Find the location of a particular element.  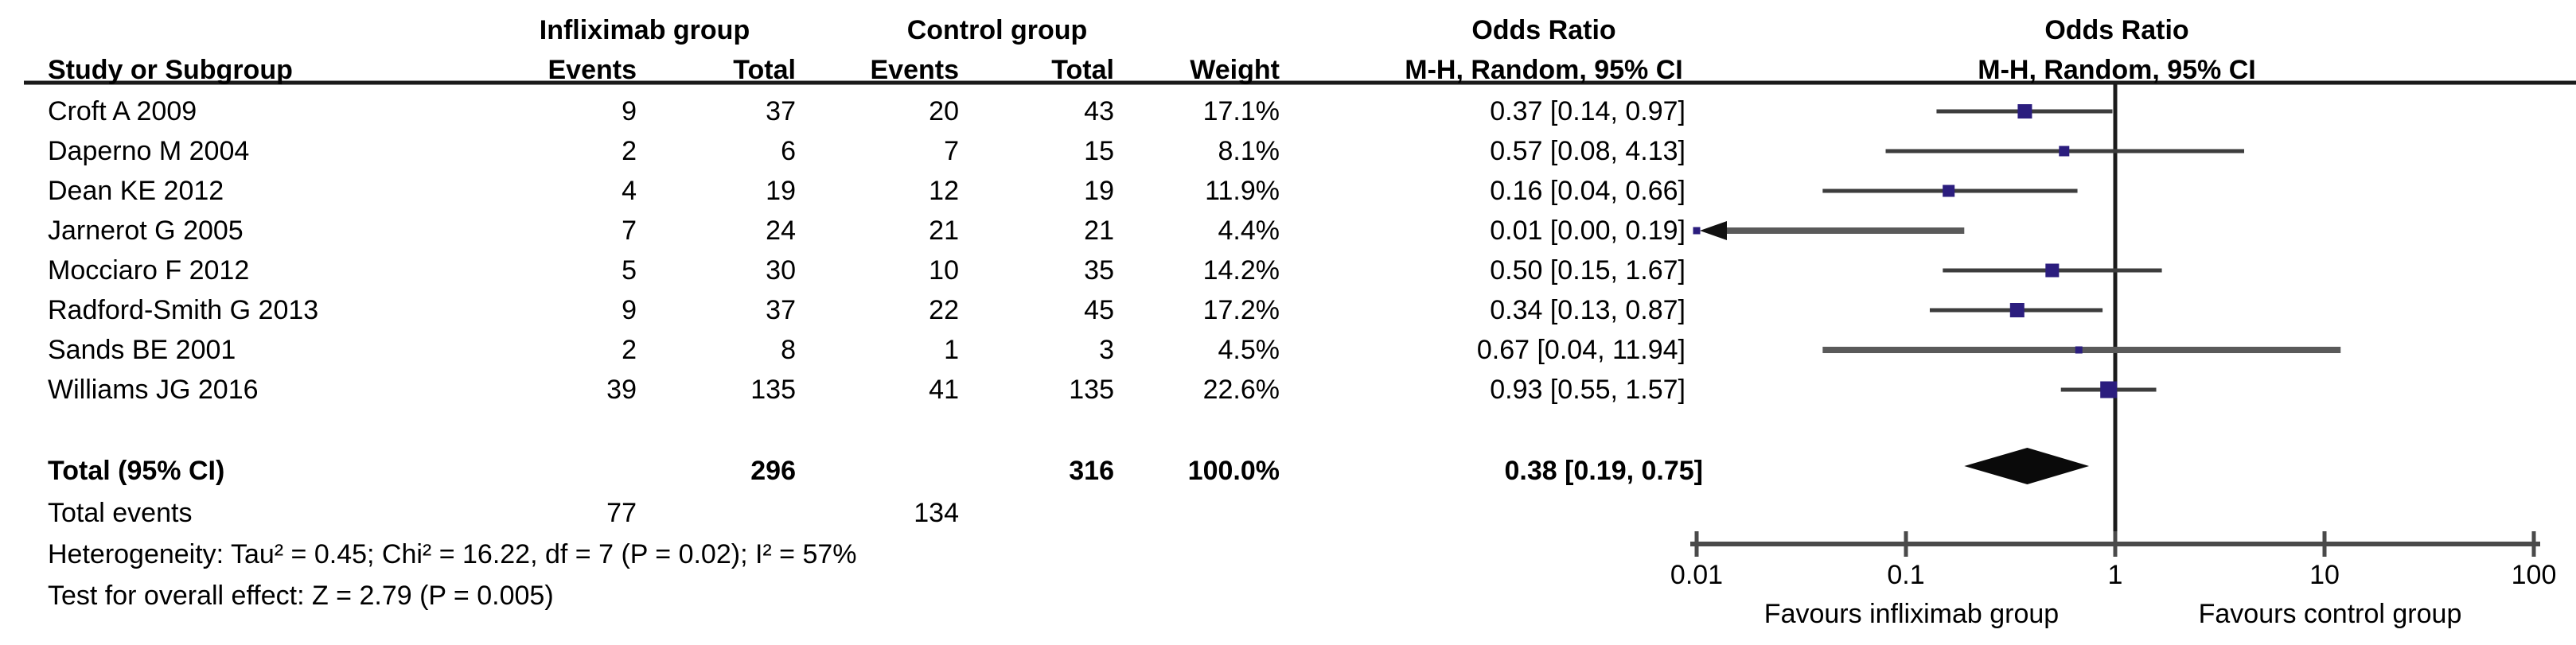

study-or-ci: 0.93 [0.55, 1.57] is located at coordinates (1588, 390).